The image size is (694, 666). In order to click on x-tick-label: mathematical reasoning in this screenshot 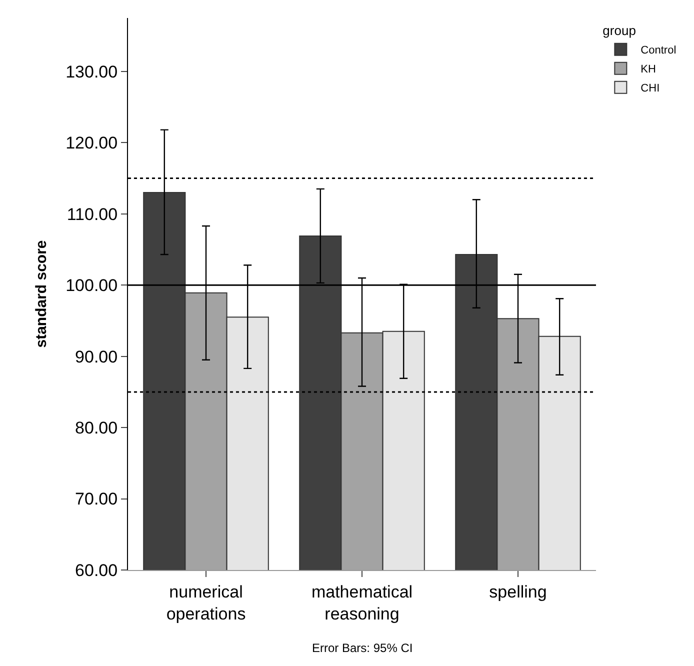, I will do `click(362, 603)`.